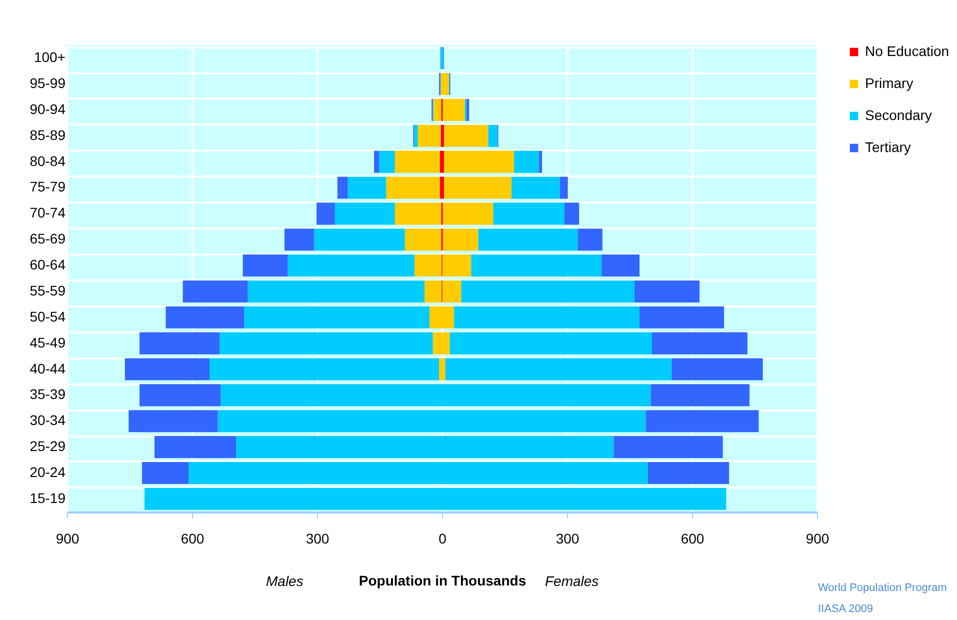  Describe the element at coordinates (48, 83) in the screenshot. I see `y-tick-label: 95-99` at that location.